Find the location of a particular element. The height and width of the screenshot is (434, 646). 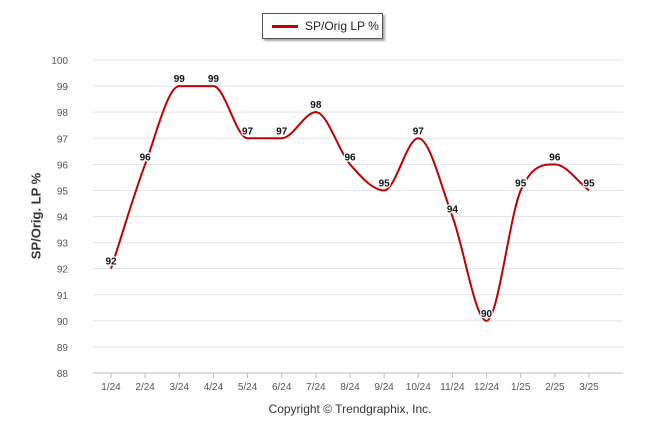

x-tick-label: 3/25 is located at coordinates (589, 387).